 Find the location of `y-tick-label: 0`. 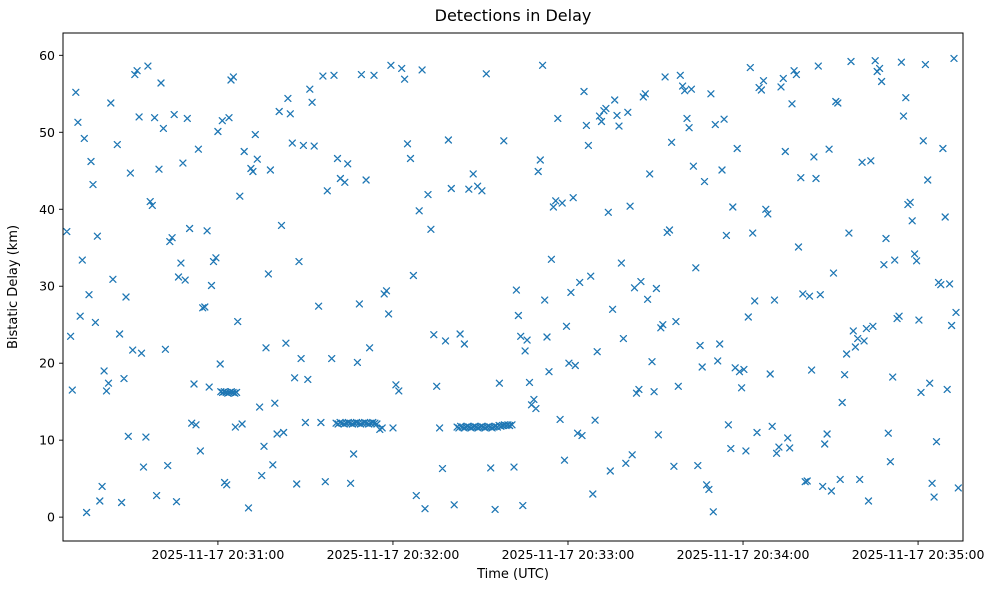

y-tick-label: 0 is located at coordinates (51, 517).